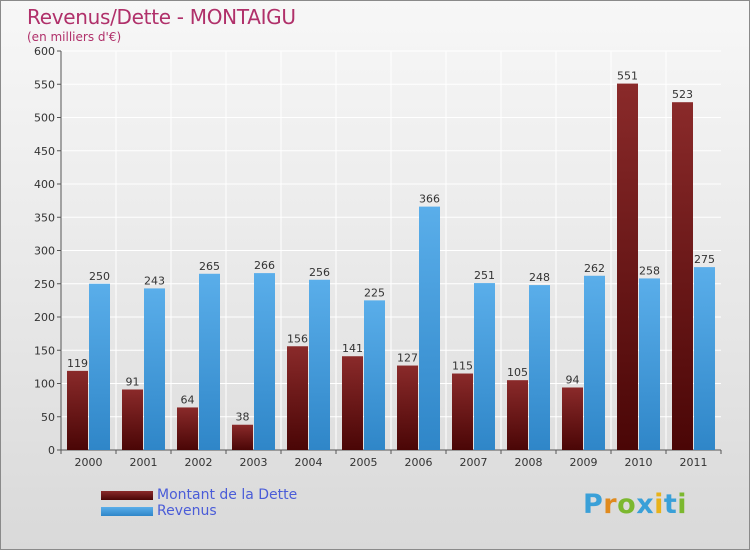  I want to click on y-tick-label: 250, so click(44, 284).